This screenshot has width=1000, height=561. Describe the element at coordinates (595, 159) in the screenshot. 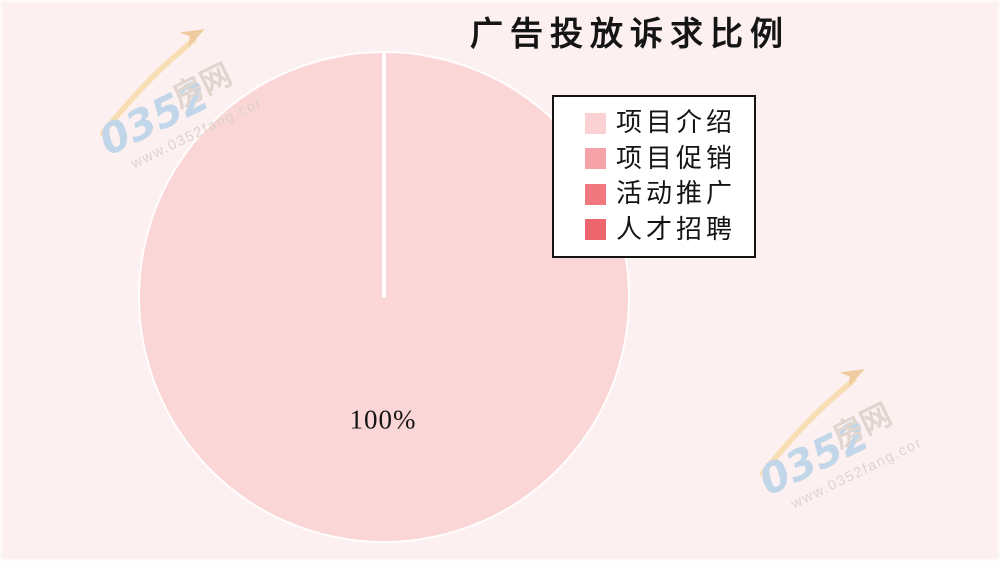

I see `legend-swatch-project-promo` at that location.